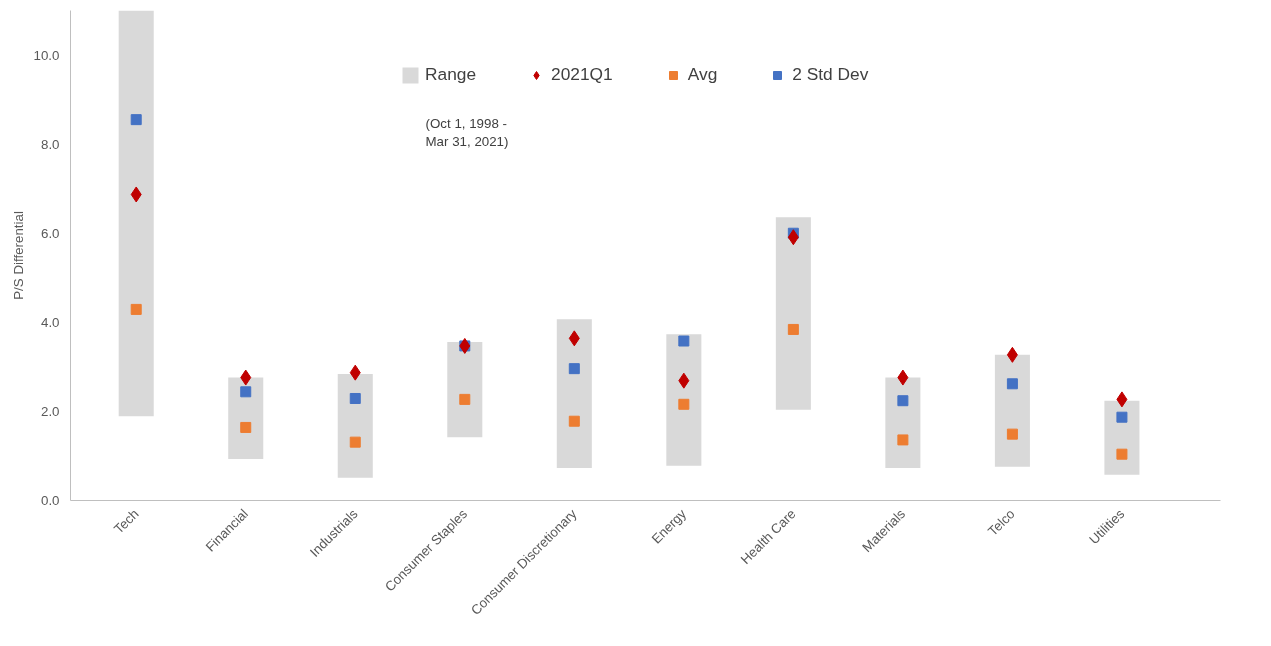 This screenshot has width=1271, height=646. Describe the element at coordinates (50, 500) in the screenshot. I see `y-tick-label: 0.0` at that location.